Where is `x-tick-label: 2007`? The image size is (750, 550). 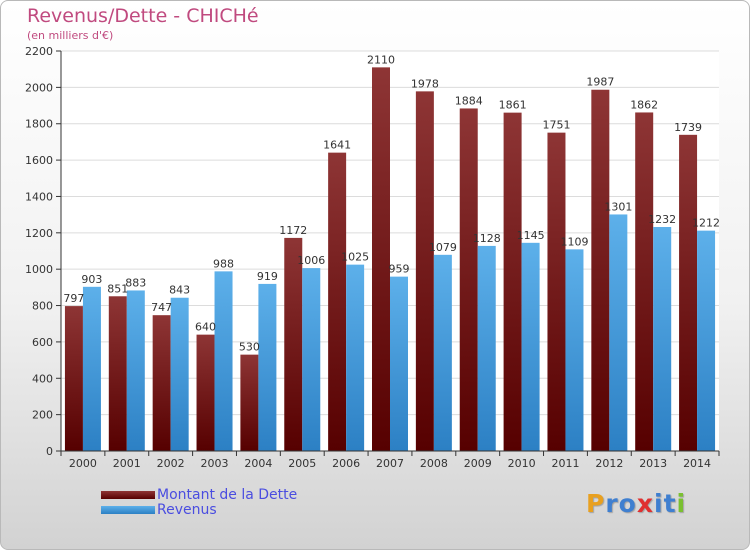
x-tick-label: 2007 is located at coordinates (390, 463).